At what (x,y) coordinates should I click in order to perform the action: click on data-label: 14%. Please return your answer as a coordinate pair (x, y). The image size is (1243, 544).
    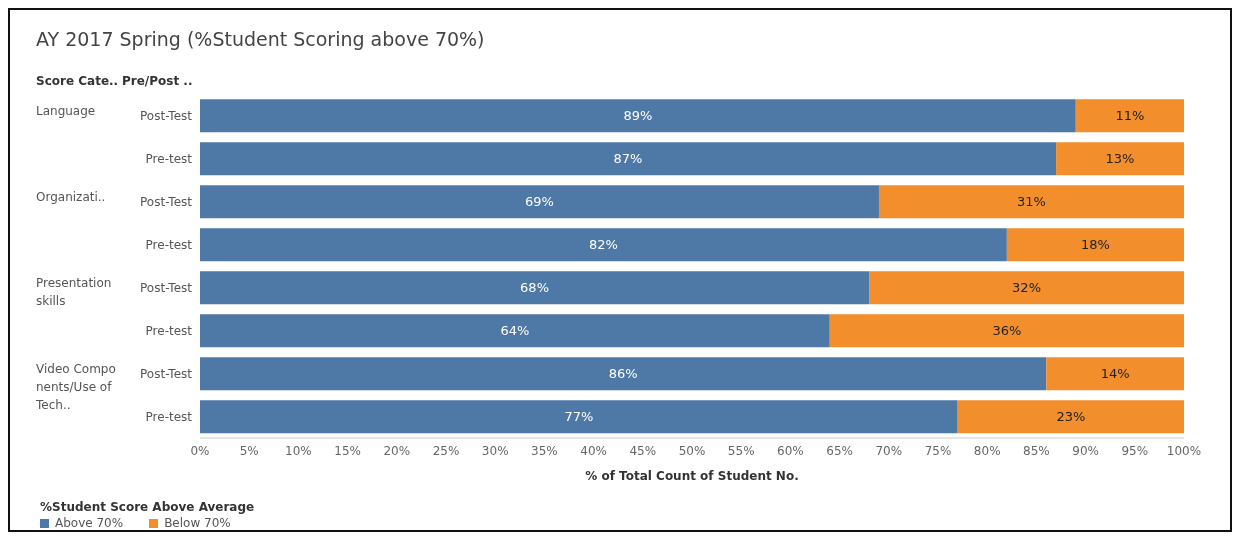
    Looking at the image, I should click on (1115, 373).